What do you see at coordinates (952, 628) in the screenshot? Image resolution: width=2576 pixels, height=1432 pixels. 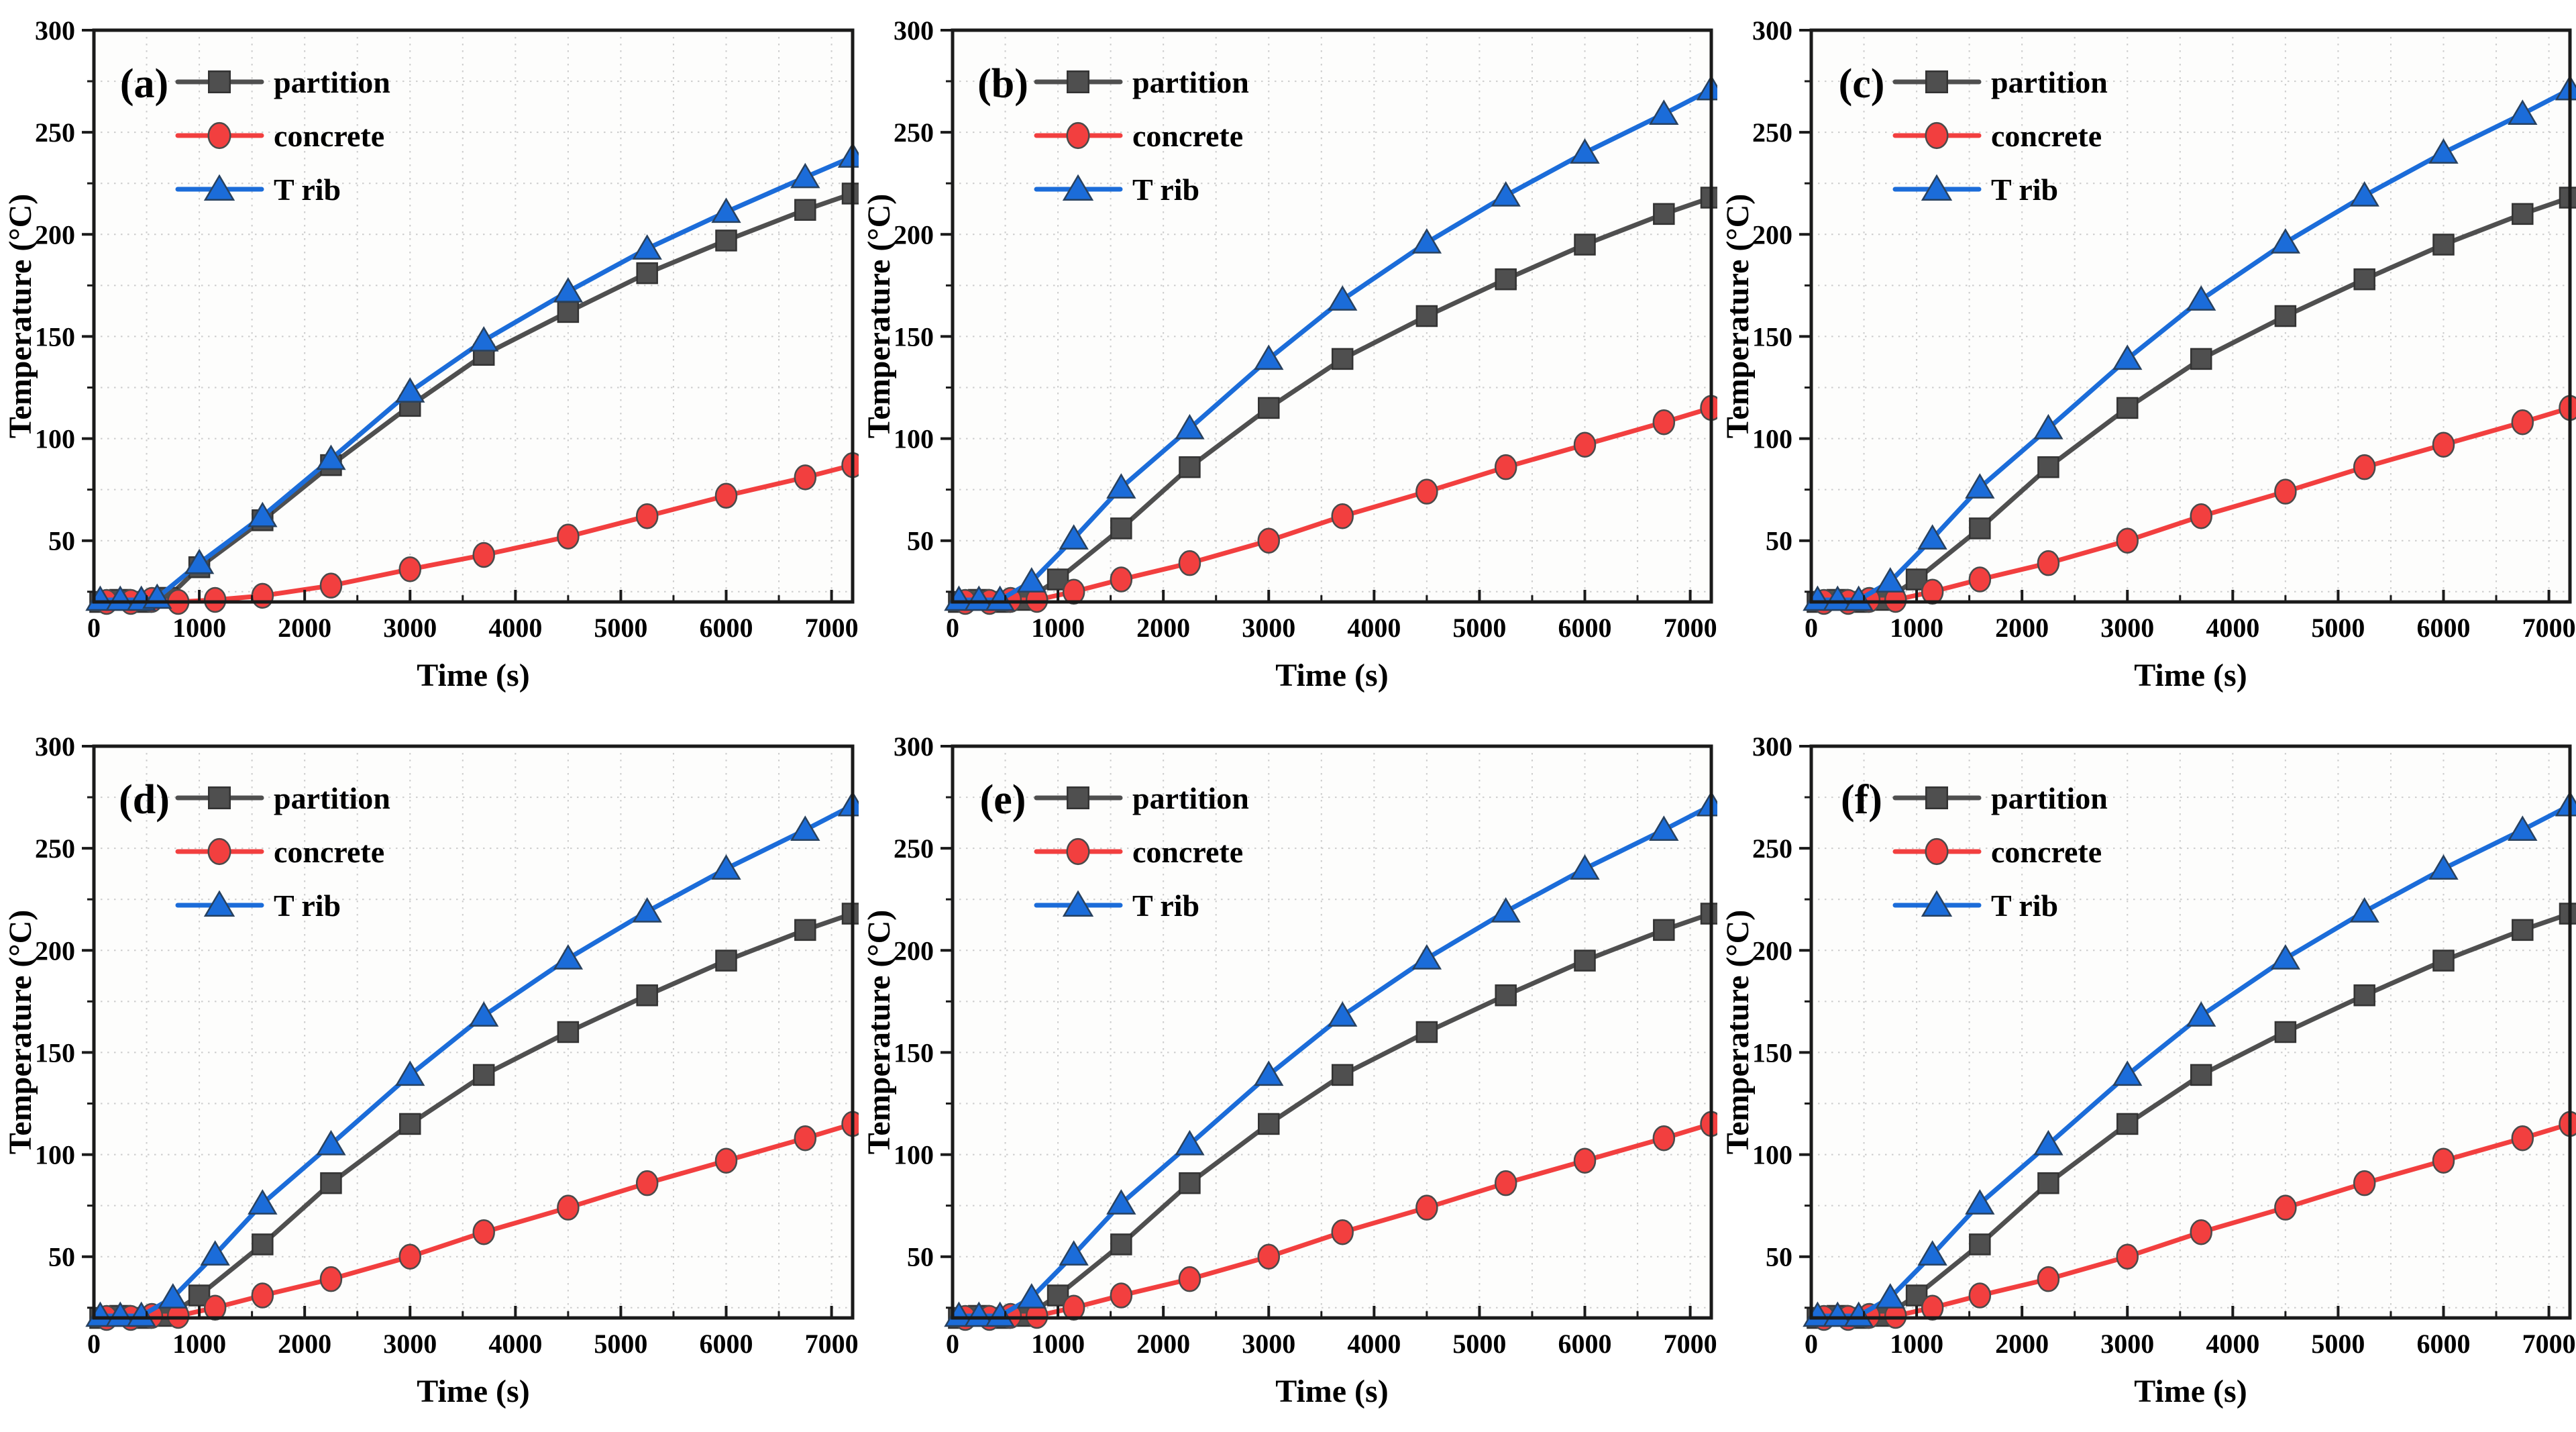 I see `x-tick-label: 0` at bounding box center [952, 628].